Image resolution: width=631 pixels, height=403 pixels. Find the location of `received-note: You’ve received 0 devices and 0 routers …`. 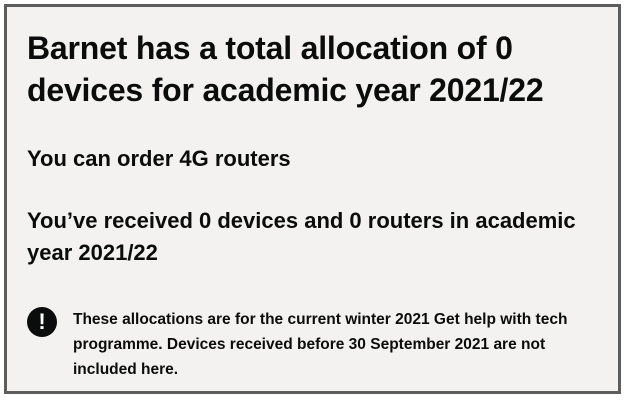

received-note: You’ve received 0 devices and 0 routers … is located at coordinates (301, 236).